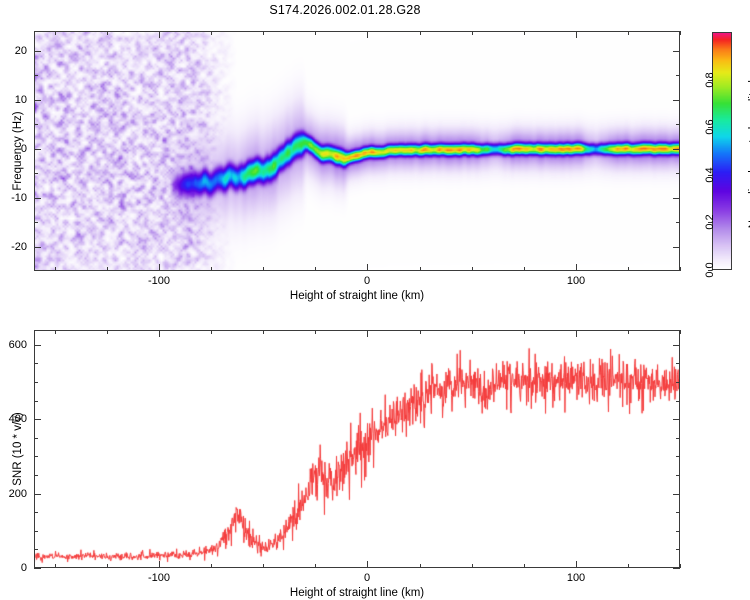  I want to click on colorbar-tick-label: 0.6, so click(710, 127).